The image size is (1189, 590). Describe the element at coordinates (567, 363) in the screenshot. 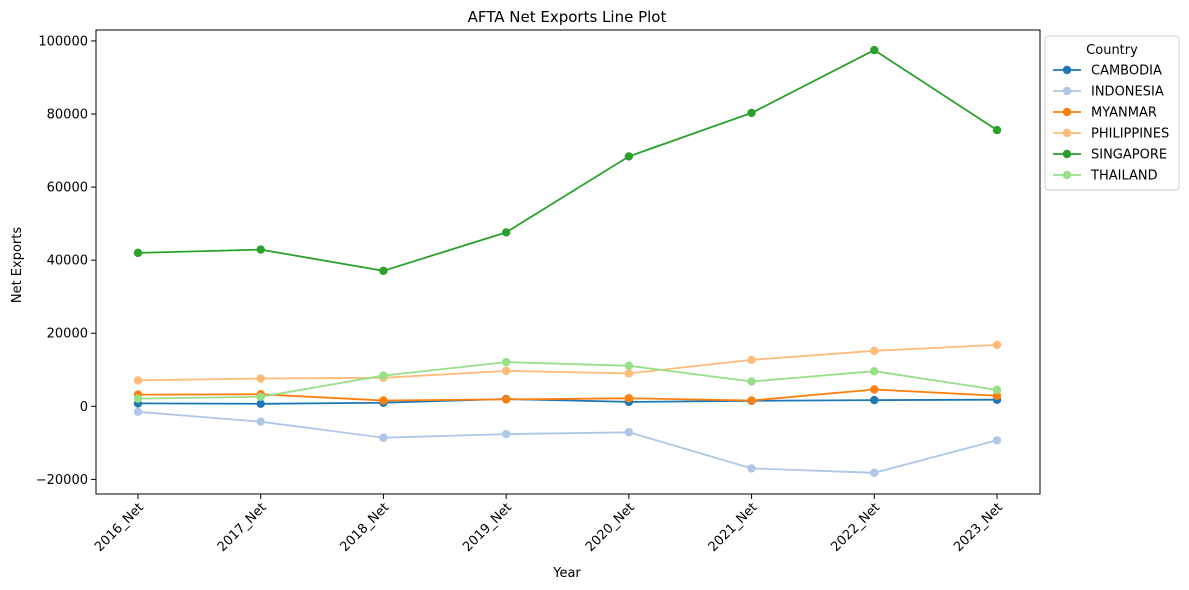

I see `series-line-philippines` at that location.